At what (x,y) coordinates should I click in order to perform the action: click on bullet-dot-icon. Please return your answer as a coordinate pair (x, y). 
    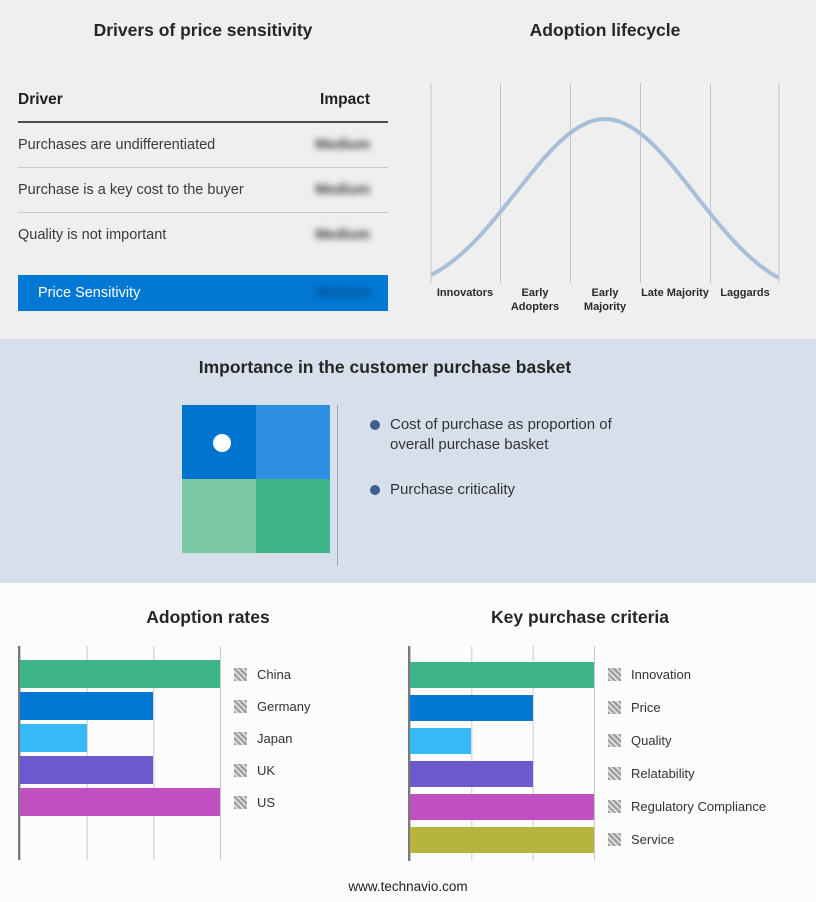
    Looking at the image, I should click on (375, 489).